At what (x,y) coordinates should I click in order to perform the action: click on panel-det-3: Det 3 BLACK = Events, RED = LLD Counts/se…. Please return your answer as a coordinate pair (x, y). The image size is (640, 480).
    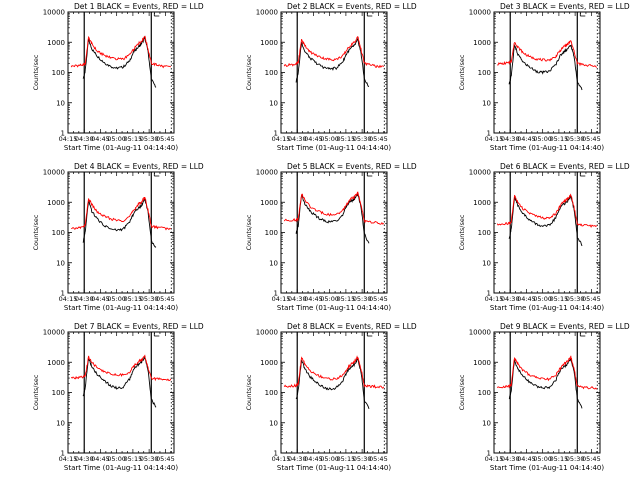
    Looking at the image, I should click on (544, 77).